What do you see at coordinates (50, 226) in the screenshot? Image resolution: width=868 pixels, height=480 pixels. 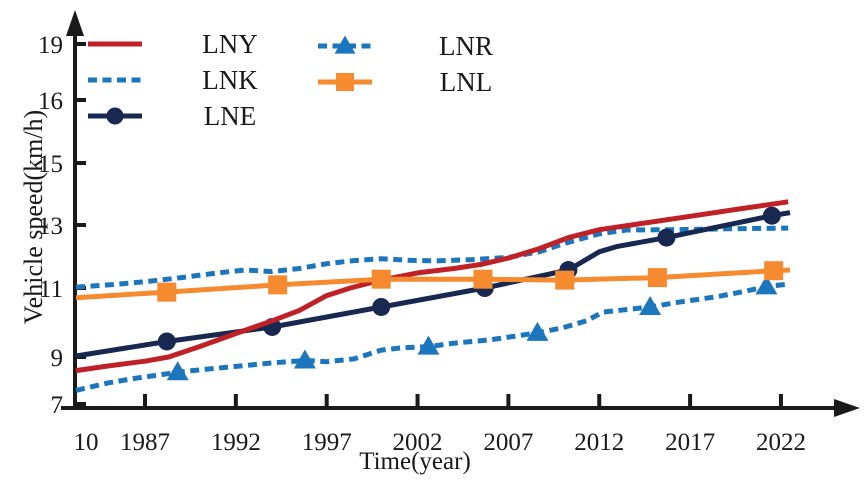 I see `y-tick-label: 13` at bounding box center [50, 226].